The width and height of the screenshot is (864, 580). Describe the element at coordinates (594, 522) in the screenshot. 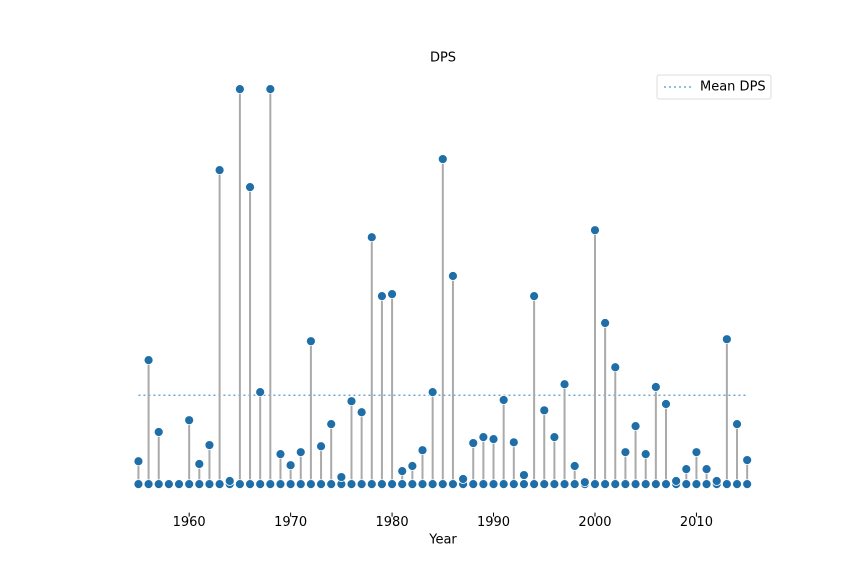

I see `x-tick-label: 2000` at that location.